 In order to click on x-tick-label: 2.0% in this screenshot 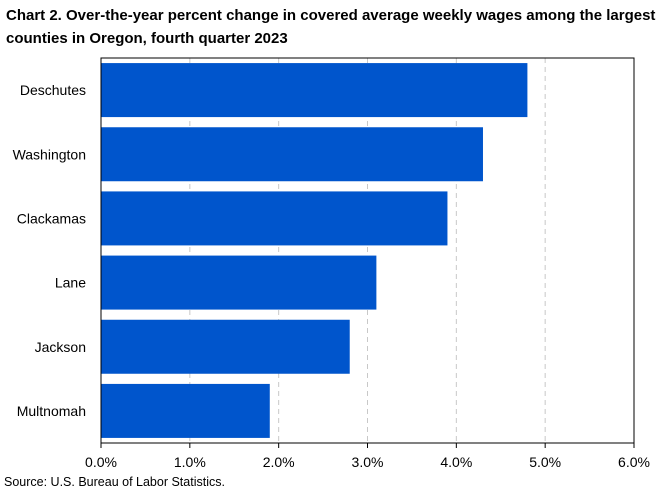, I will do `click(279, 462)`.